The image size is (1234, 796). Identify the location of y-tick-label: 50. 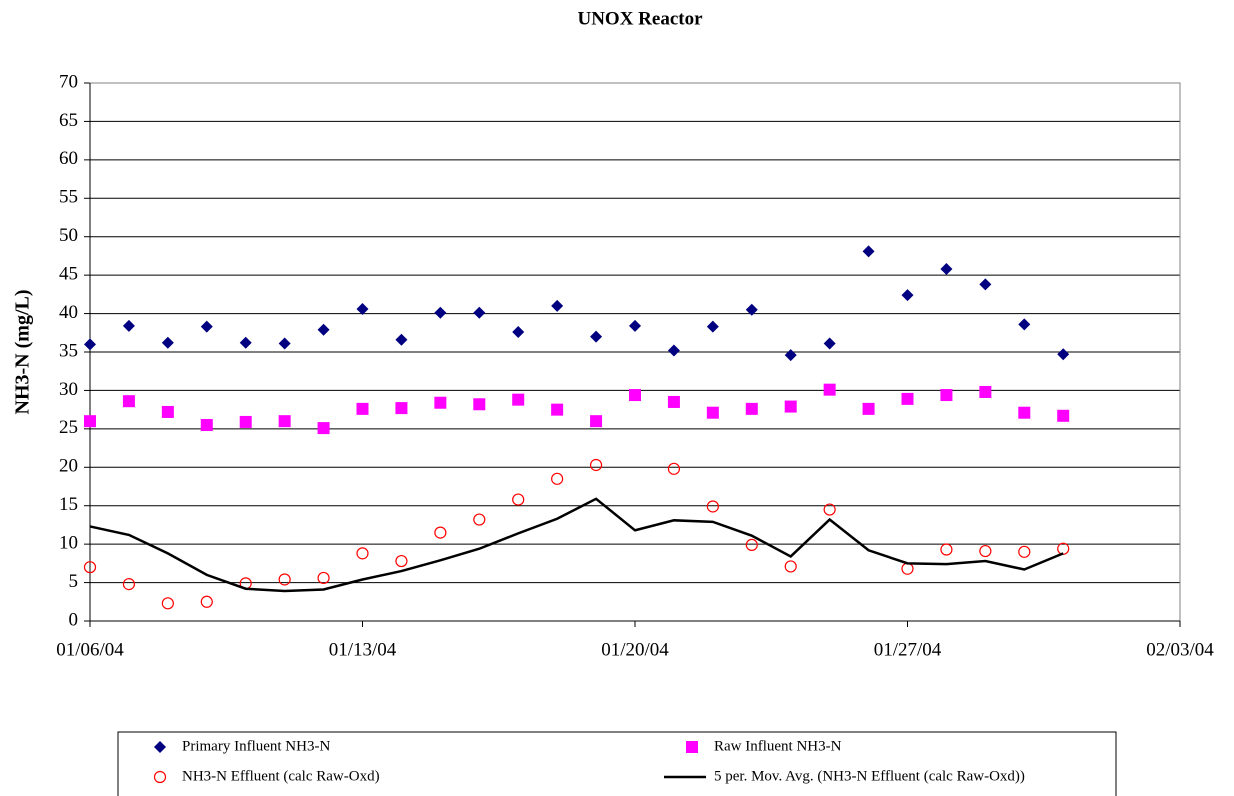
(68, 235).